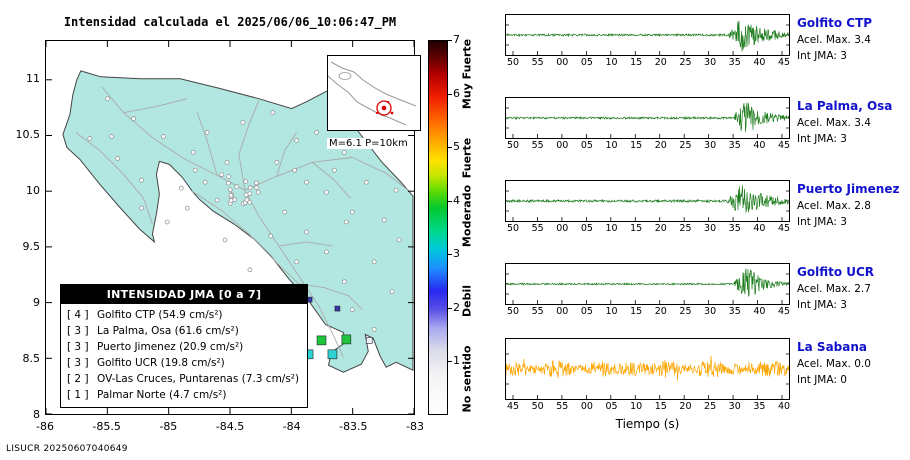 Image resolution: width=910 pixels, height=460 pixels. Describe the element at coordinates (33, 78) in the screenshot. I see `map-y-tick-label: 11` at that location.